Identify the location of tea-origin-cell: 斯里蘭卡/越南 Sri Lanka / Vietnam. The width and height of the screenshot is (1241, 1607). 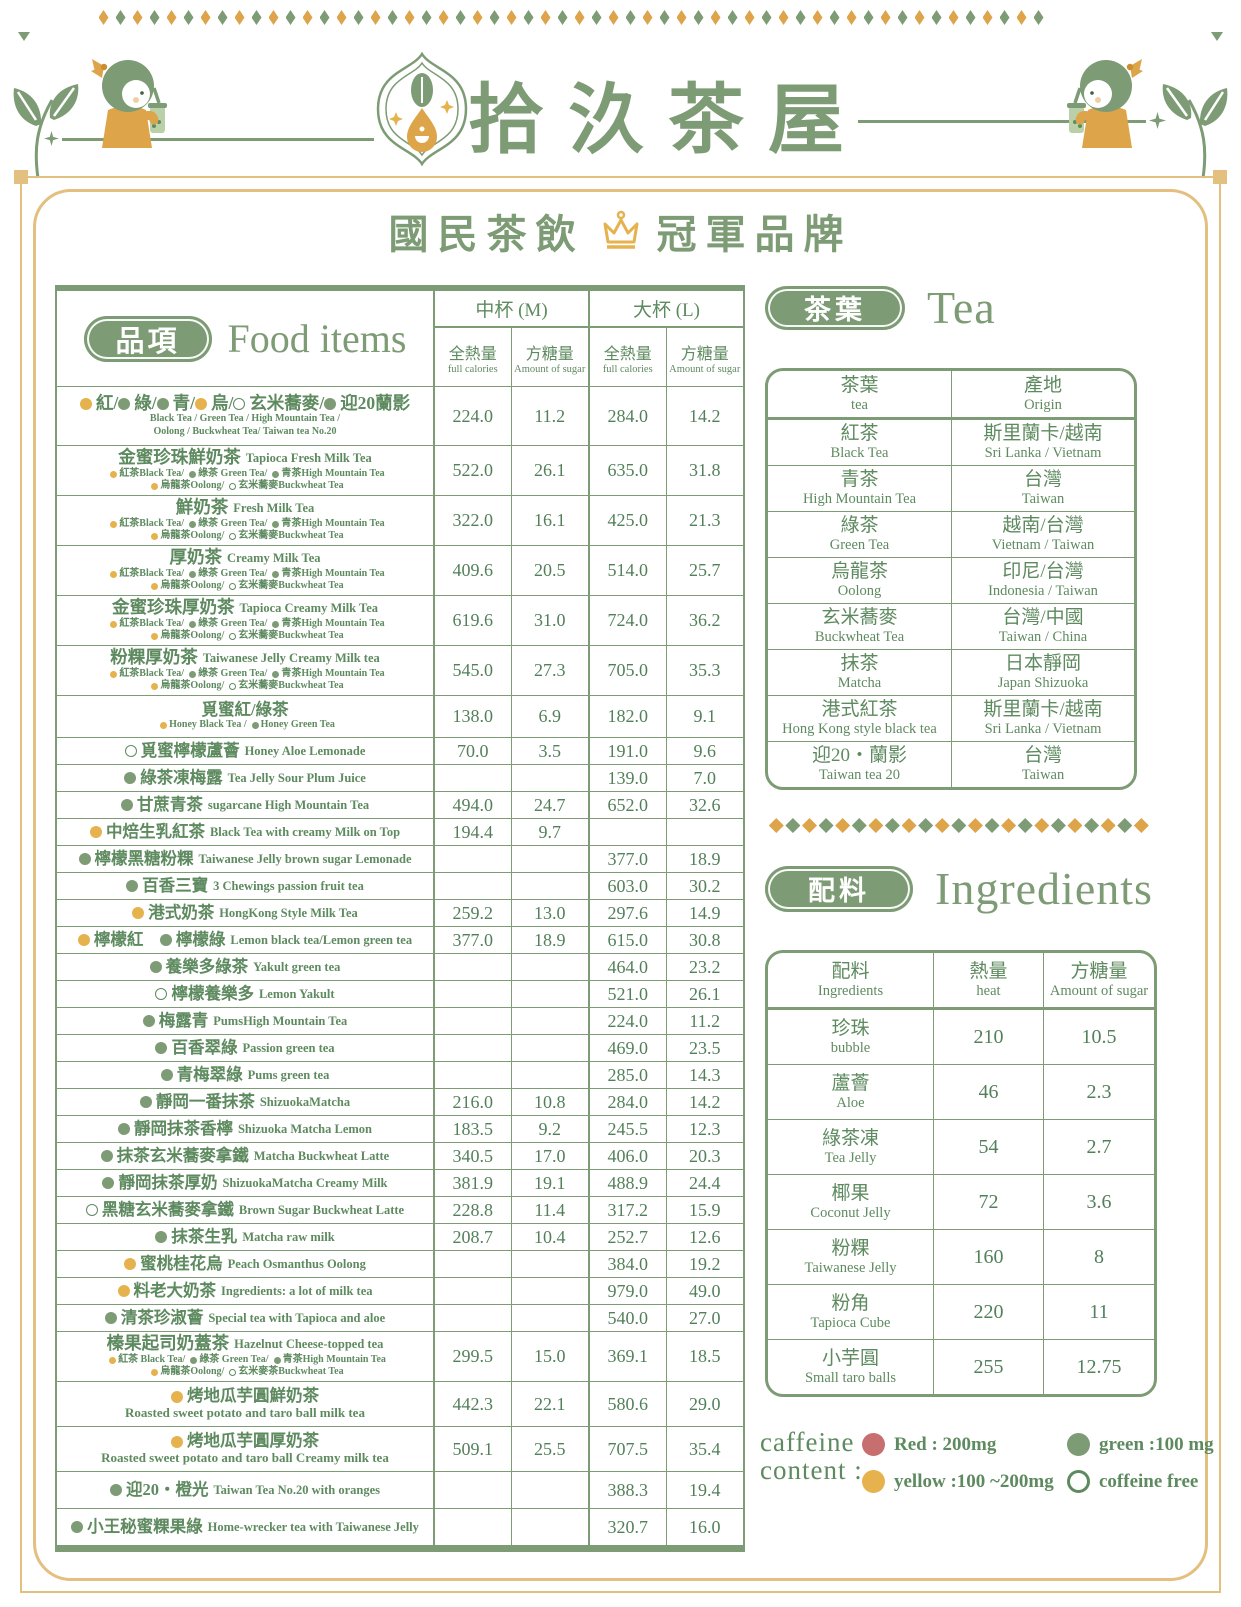
(1042, 442).